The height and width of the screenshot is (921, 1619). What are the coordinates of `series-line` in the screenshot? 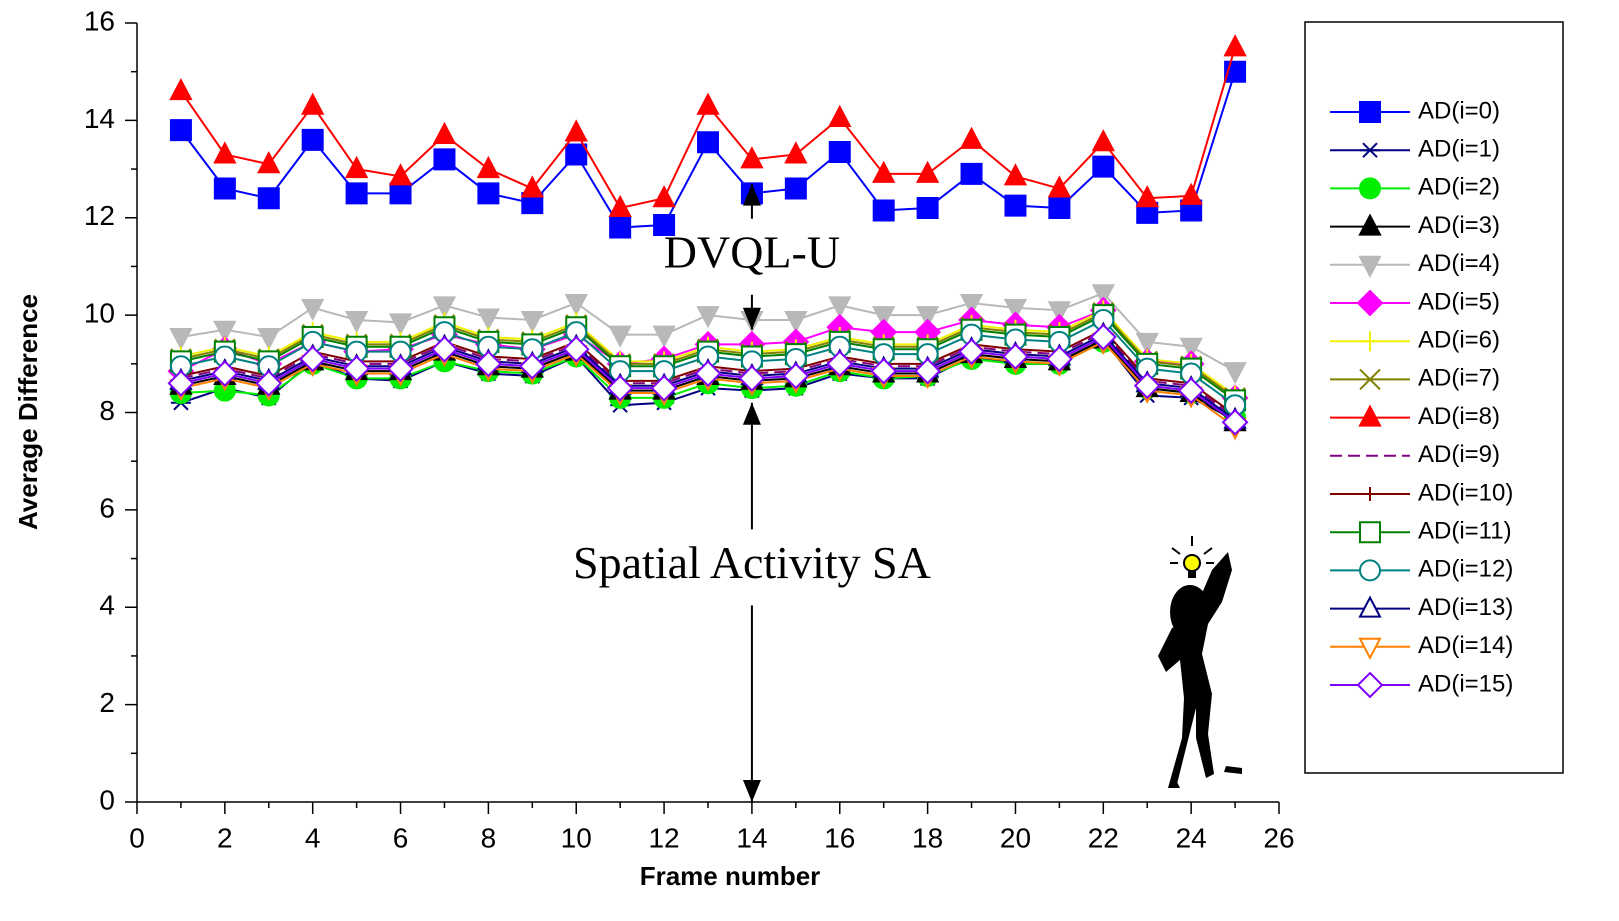 It's located at (708, 128).